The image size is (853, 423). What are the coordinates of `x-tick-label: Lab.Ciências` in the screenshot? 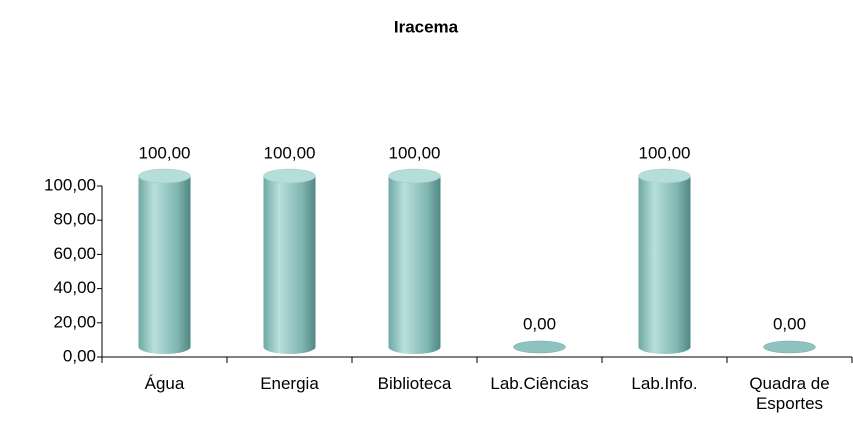 It's located at (539, 383).